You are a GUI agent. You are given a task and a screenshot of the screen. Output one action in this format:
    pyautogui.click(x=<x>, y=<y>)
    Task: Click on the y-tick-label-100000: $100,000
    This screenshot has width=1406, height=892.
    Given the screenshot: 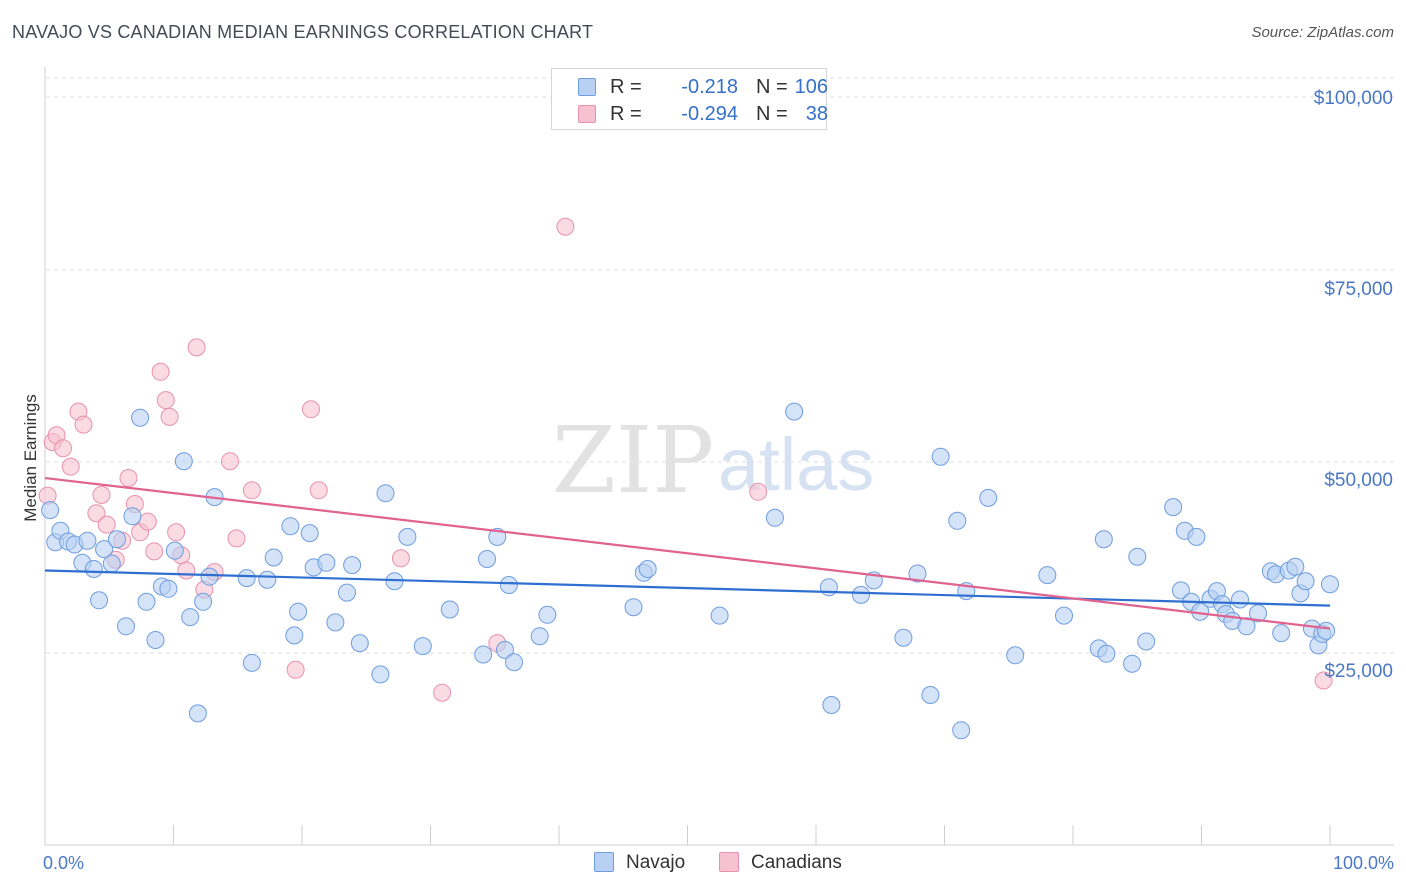 What is the action you would take?
    pyautogui.click(x=1353, y=98)
    